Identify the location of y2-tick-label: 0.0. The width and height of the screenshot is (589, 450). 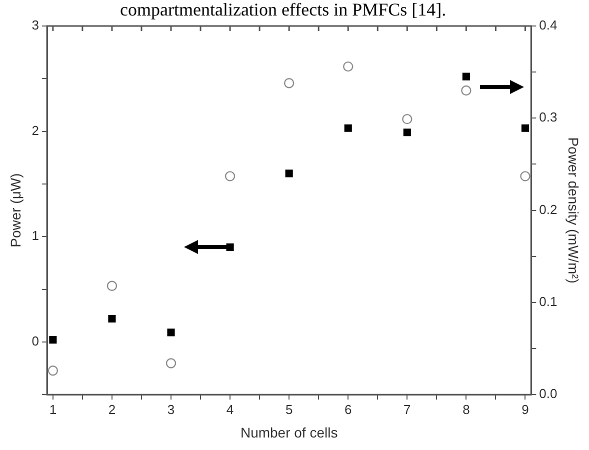
(548, 394).